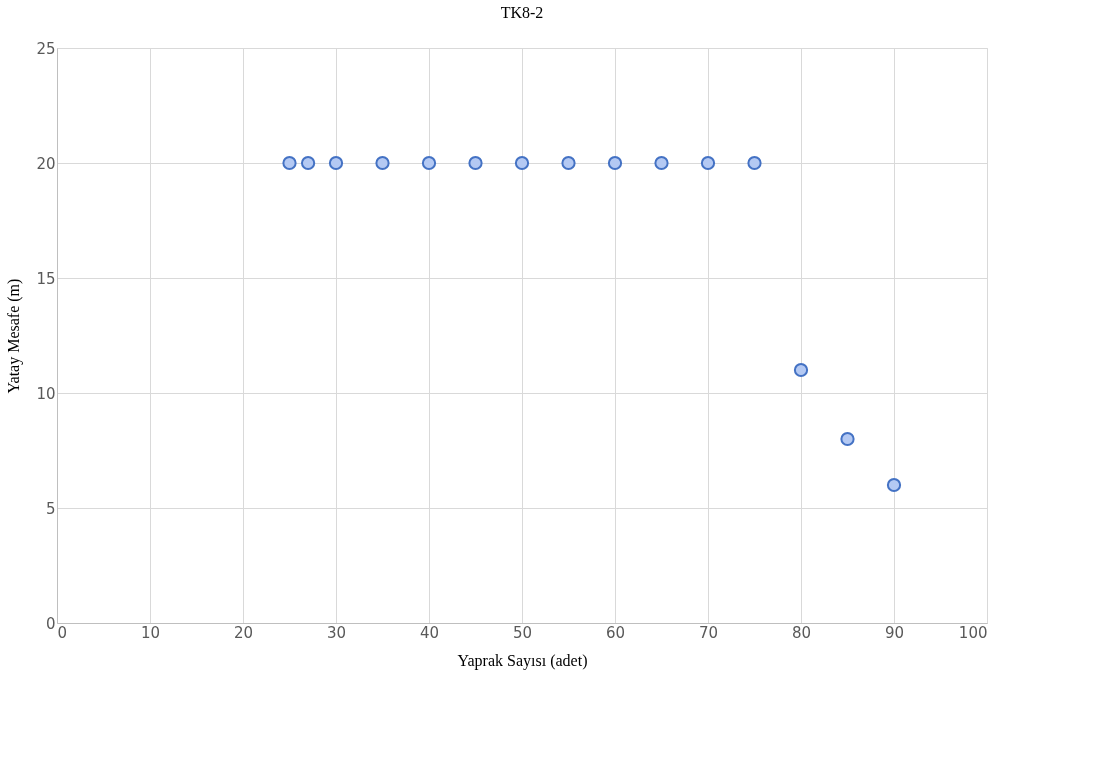 Image resolution: width=1103 pixels, height=771 pixels. I want to click on y-tick-label: 5, so click(50, 508).